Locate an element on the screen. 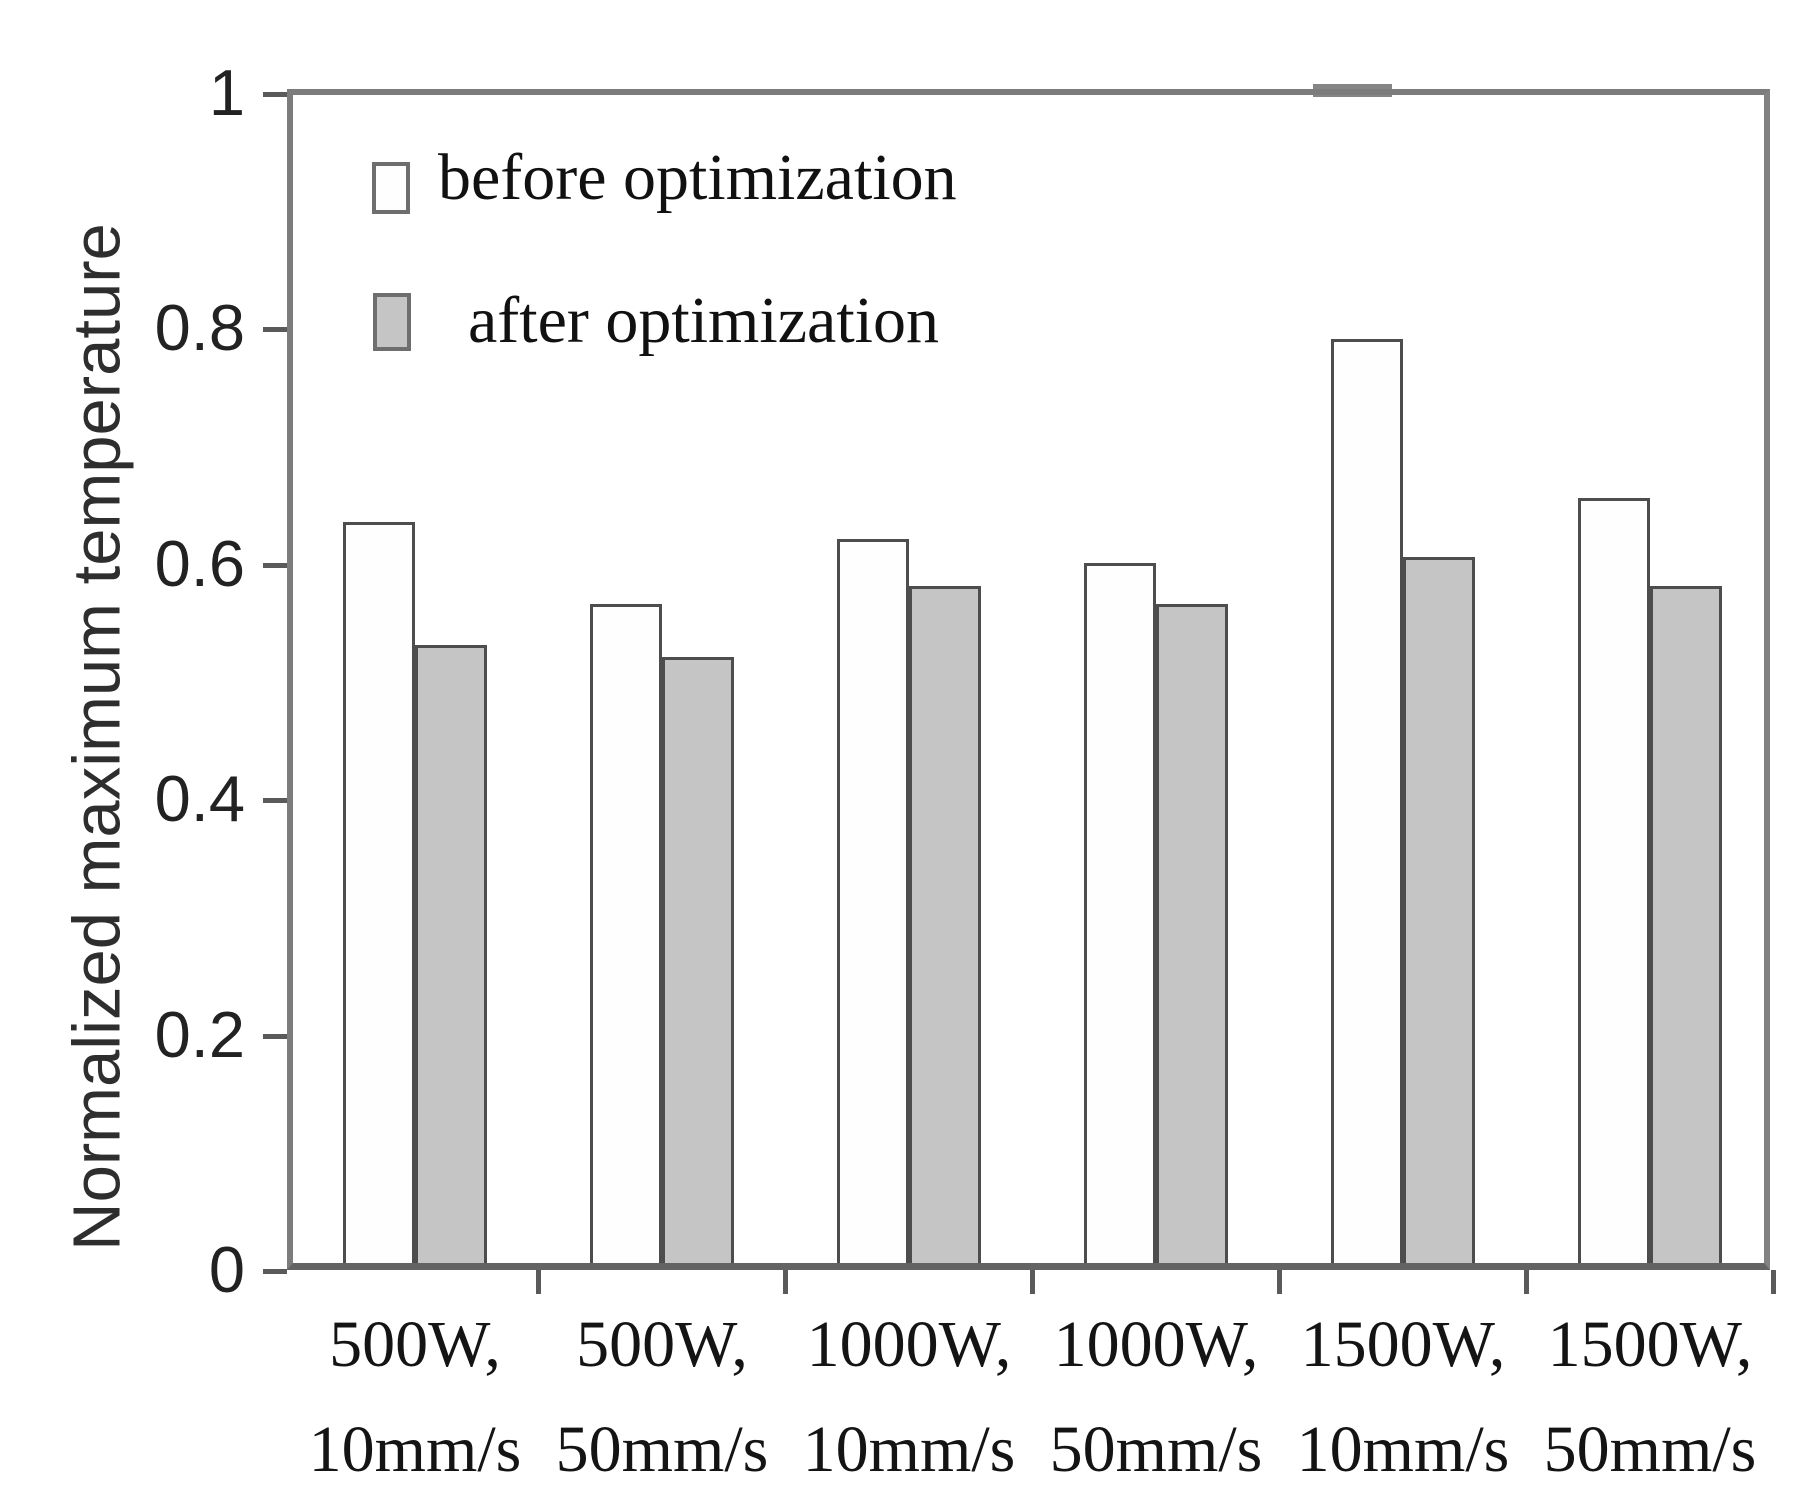  x-category-label: 500W, 10mm/s is located at coordinates (415, 1397).